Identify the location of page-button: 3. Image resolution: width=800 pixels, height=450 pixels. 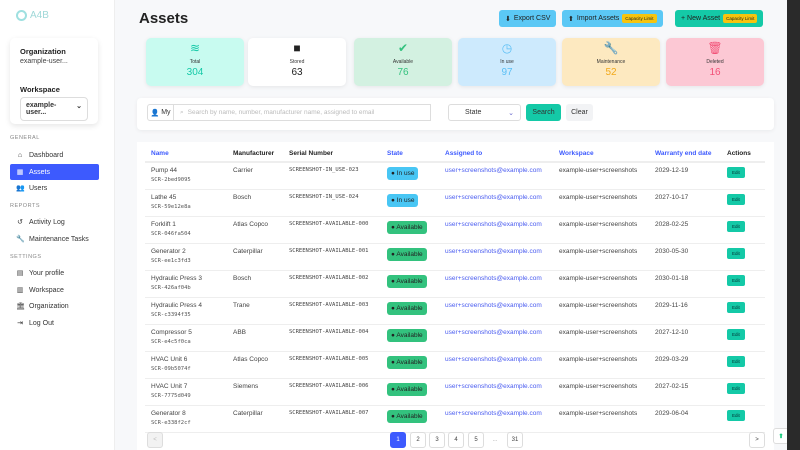
(437, 440).